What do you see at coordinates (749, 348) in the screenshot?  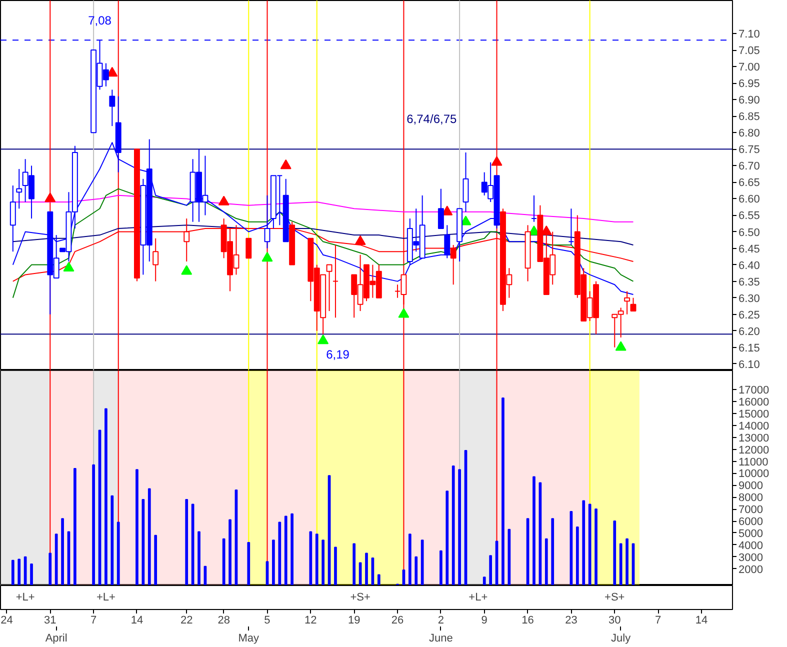 I see `y-tick-label: 6.15` at bounding box center [749, 348].